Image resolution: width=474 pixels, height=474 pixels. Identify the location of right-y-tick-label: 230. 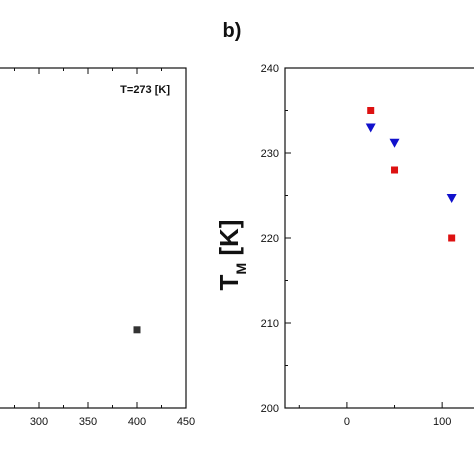
(270, 154).